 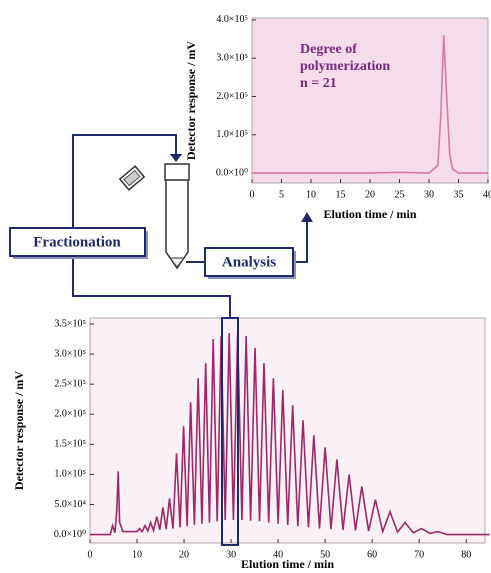 What do you see at coordinates (70, 504) in the screenshot?
I see `y-tick-label: 5.0×10⁴` at bounding box center [70, 504].